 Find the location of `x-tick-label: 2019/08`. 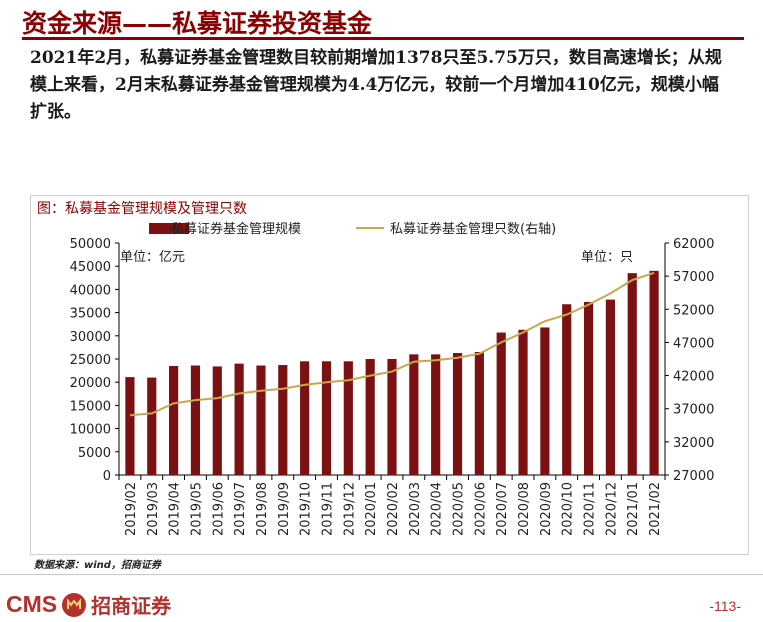

x-tick-label: 2019/08 is located at coordinates (262, 509).